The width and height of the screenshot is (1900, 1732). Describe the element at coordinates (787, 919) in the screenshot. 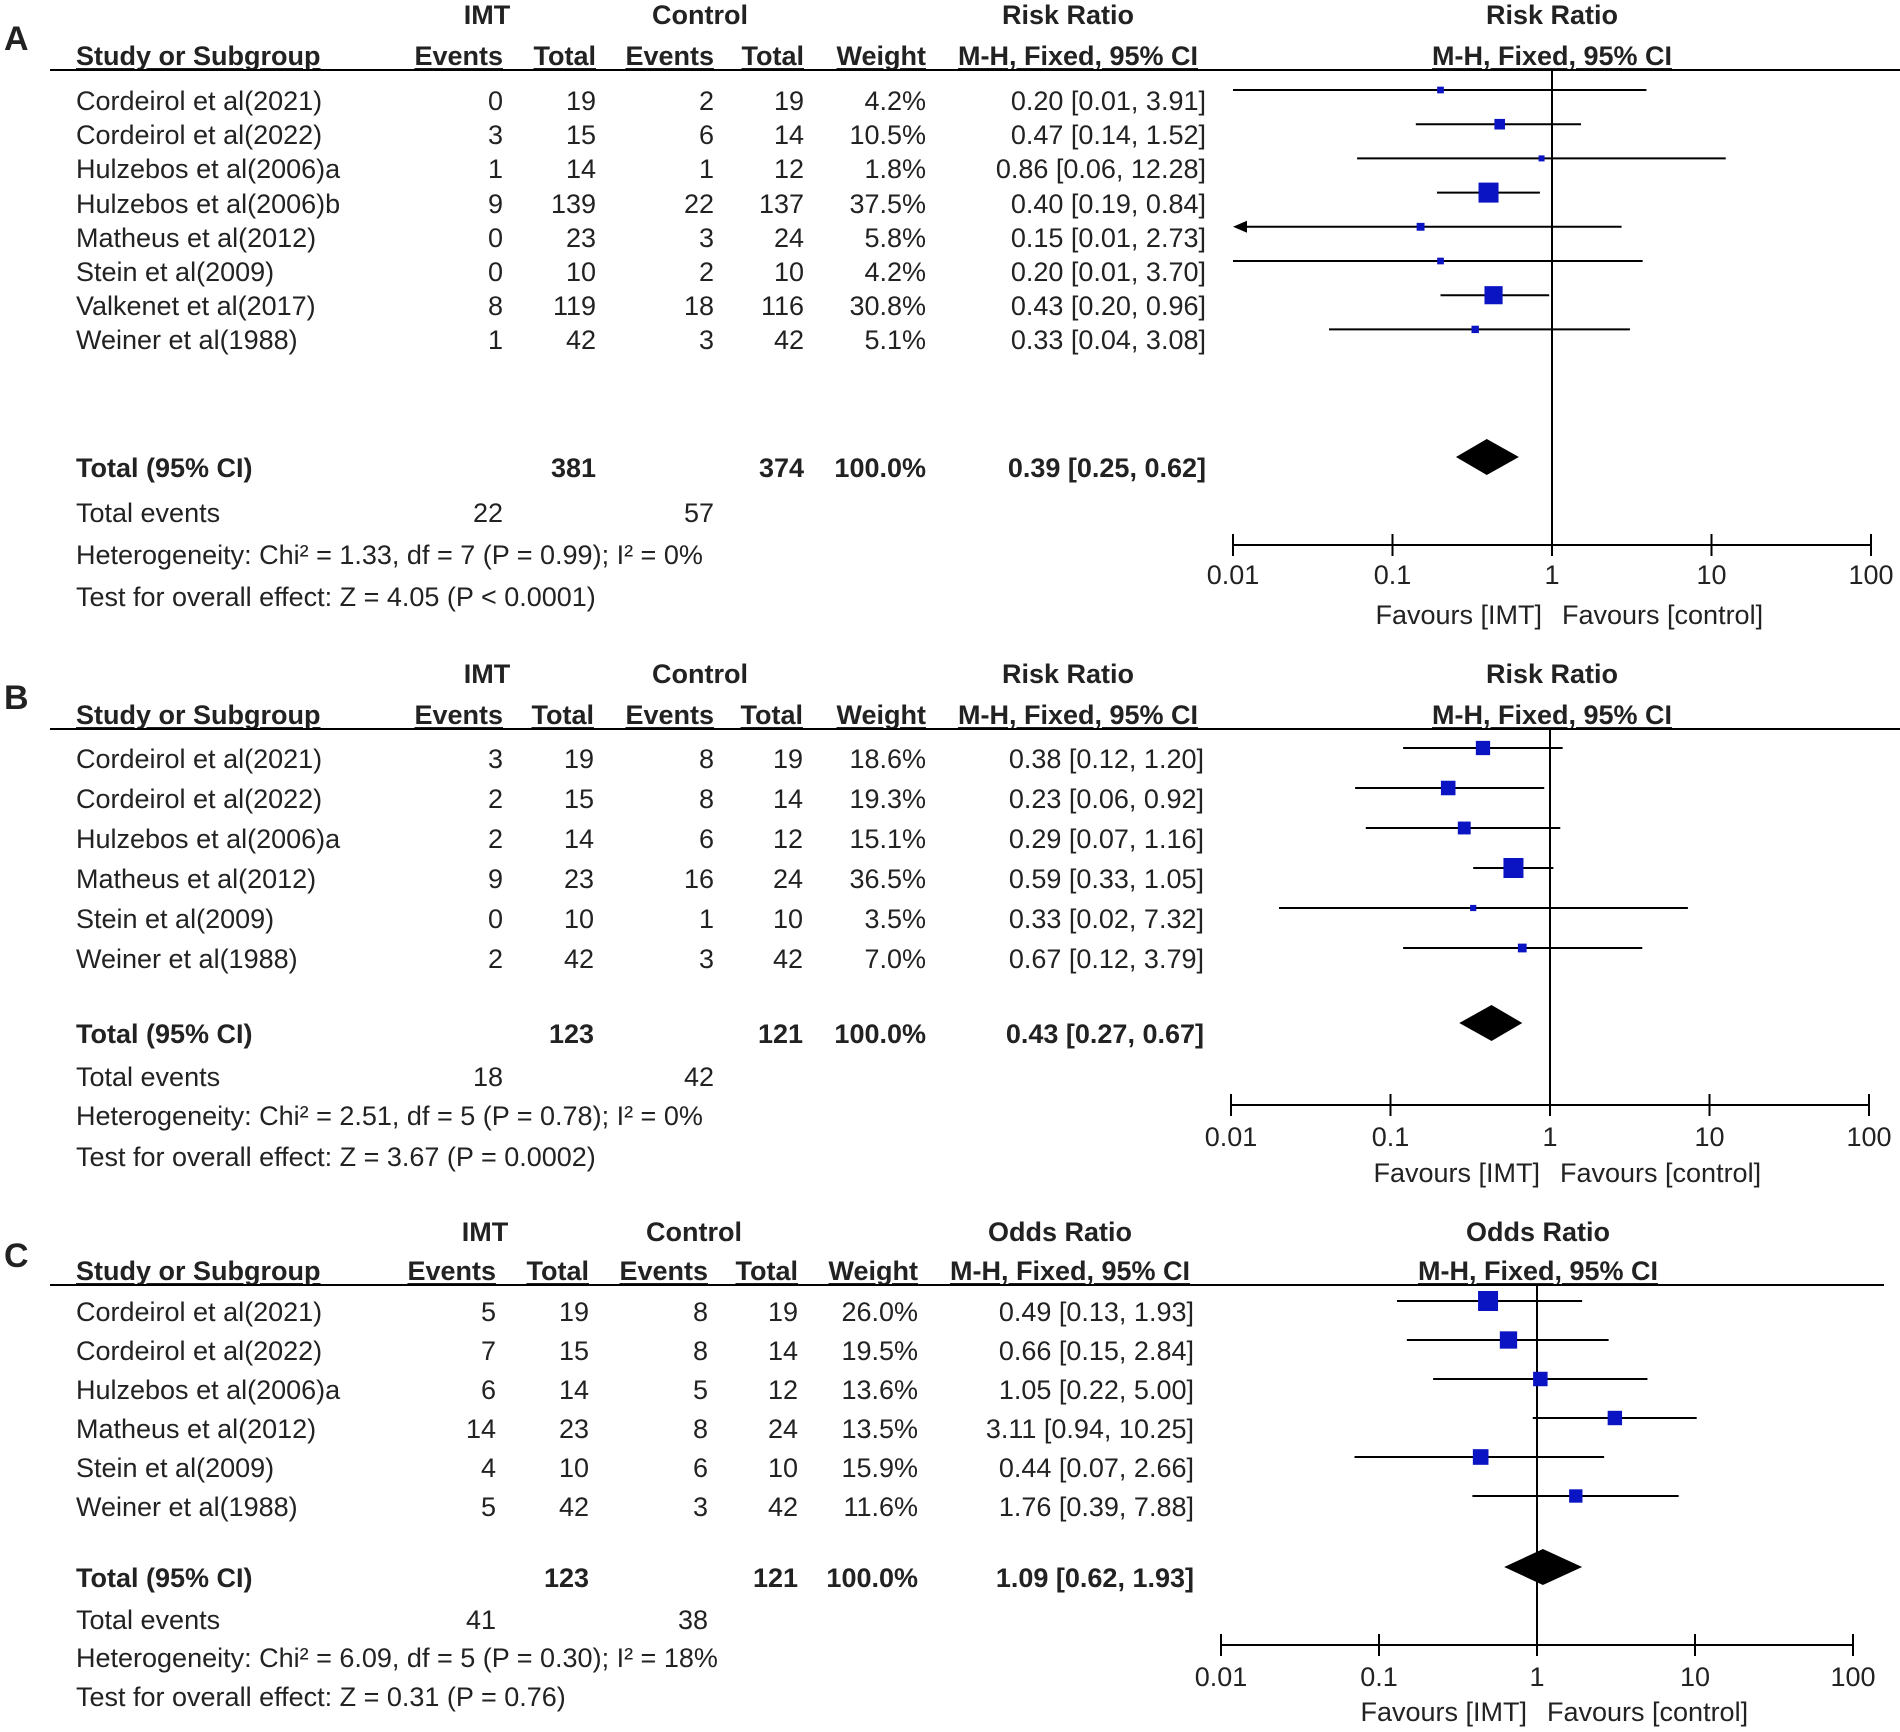

I see `group2-total: 10` at that location.